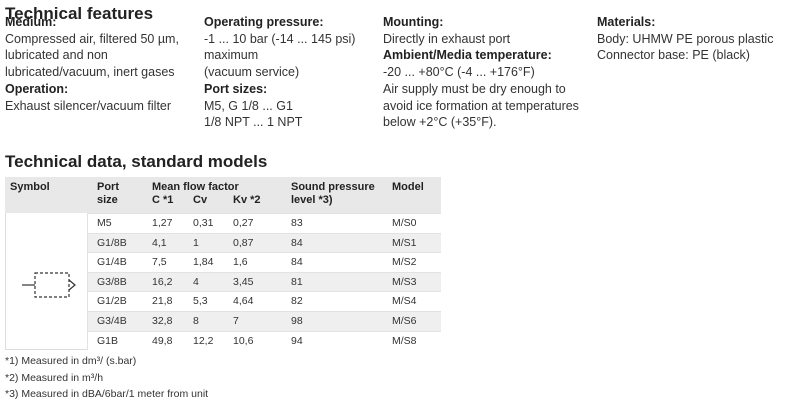 The image size is (790, 403). I want to click on table-cell: 4,64, so click(243, 301).